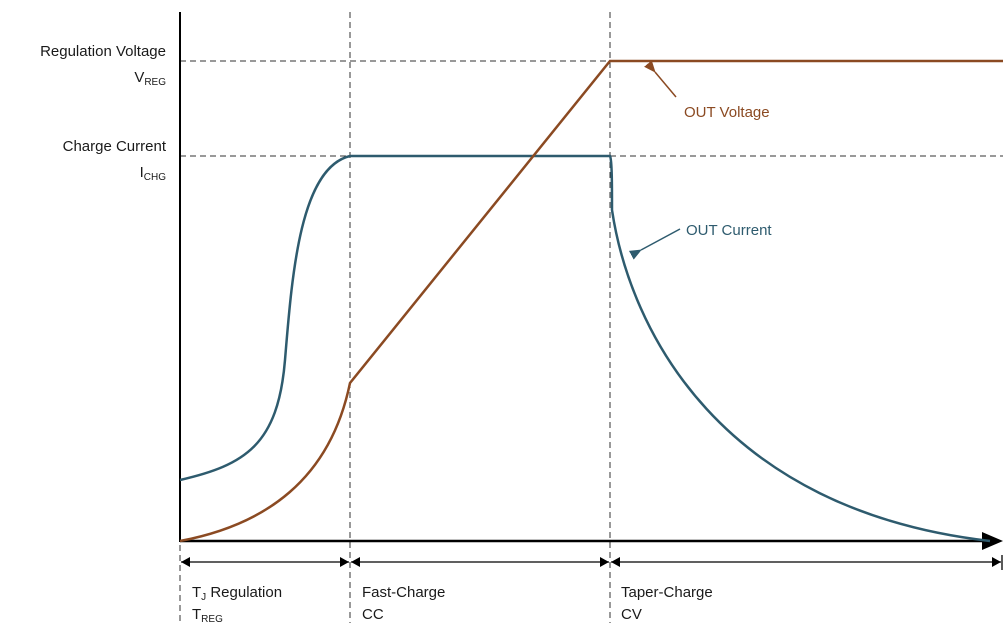 This screenshot has height=623, width=1003. What do you see at coordinates (992, 541) in the screenshot?
I see `x-axis-arrowhead` at bounding box center [992, 541].